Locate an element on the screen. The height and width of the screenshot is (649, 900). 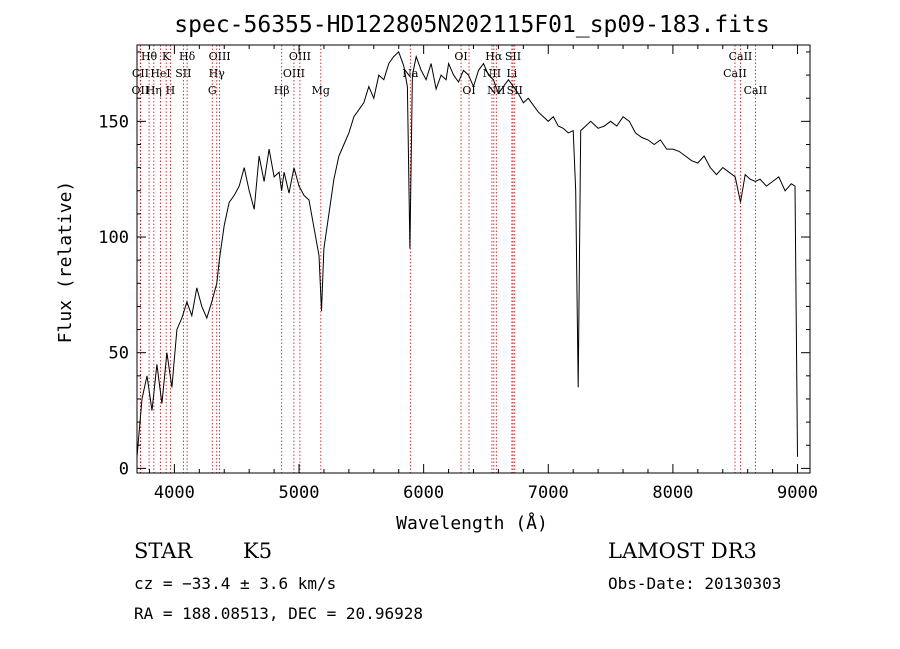
line-label-12: Hβ is located at coordinates (282, 90).